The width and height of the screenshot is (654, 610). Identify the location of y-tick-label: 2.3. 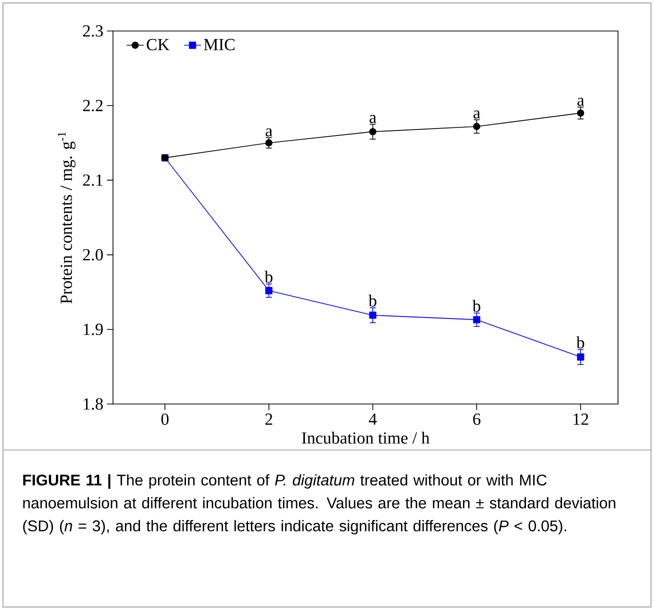
(93, 31).